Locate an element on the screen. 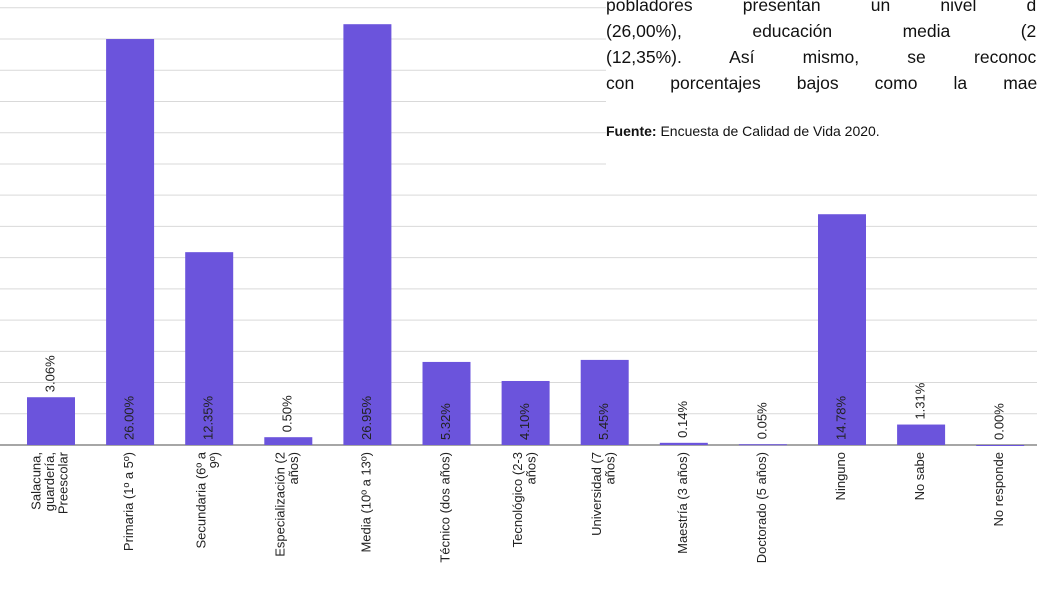 The width and height of the screenshot is (1037, 604). value-label: 0.14% is located at coordinates (682, 419).